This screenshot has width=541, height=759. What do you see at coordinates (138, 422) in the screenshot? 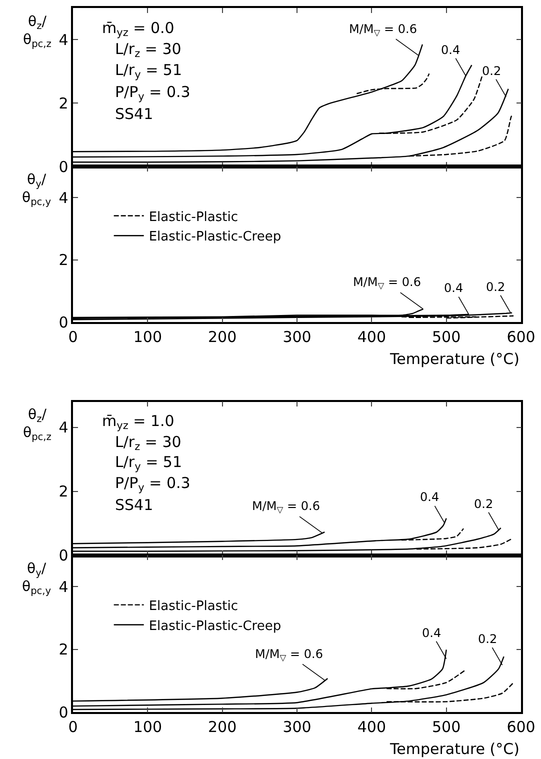
I see `annotation: m̄$_{yz}$ = 1.0` at bounding box center [138, 422].